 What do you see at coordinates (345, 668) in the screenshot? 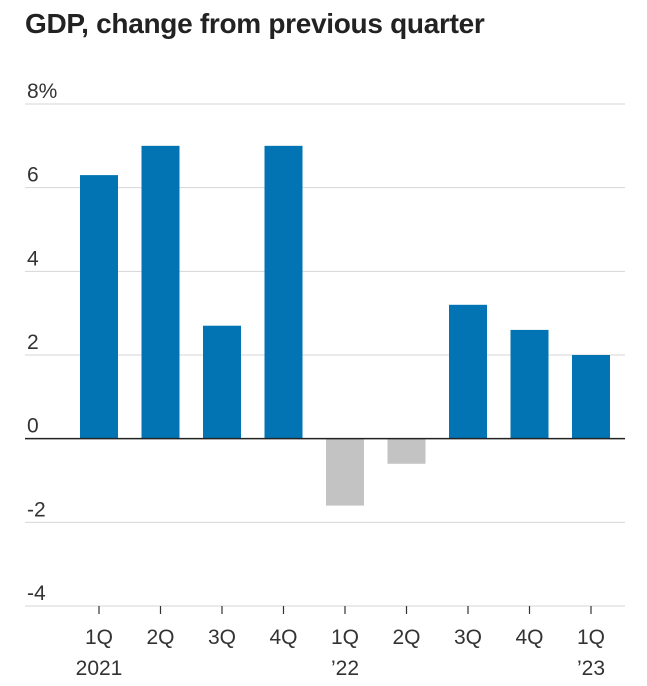
I see `x-tick-year-label: ’22` at bounding box center [345, 668].